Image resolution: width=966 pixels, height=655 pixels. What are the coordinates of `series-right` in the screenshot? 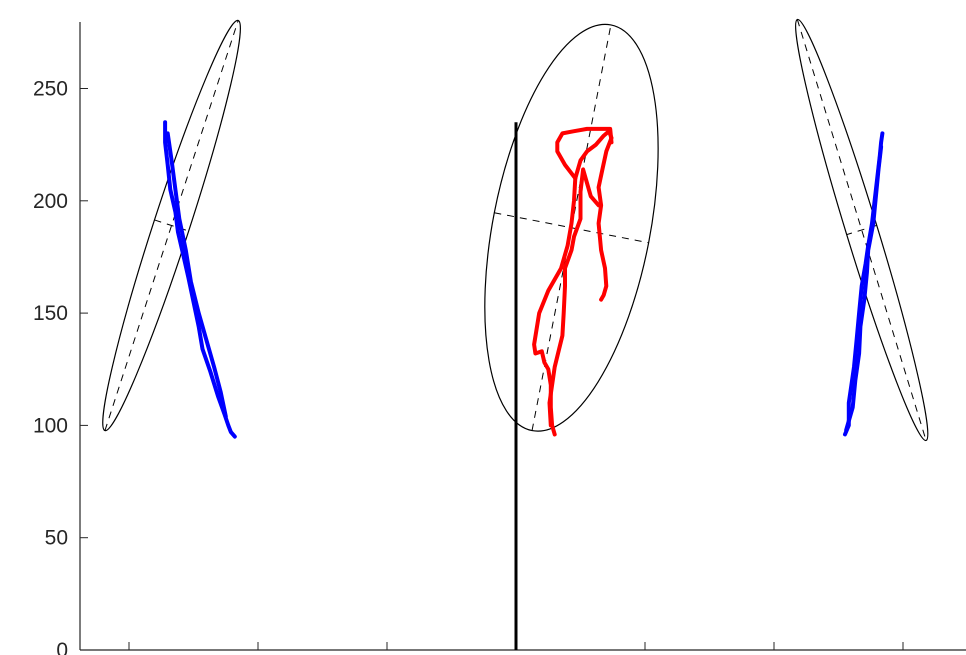 It's located at (864, 284).